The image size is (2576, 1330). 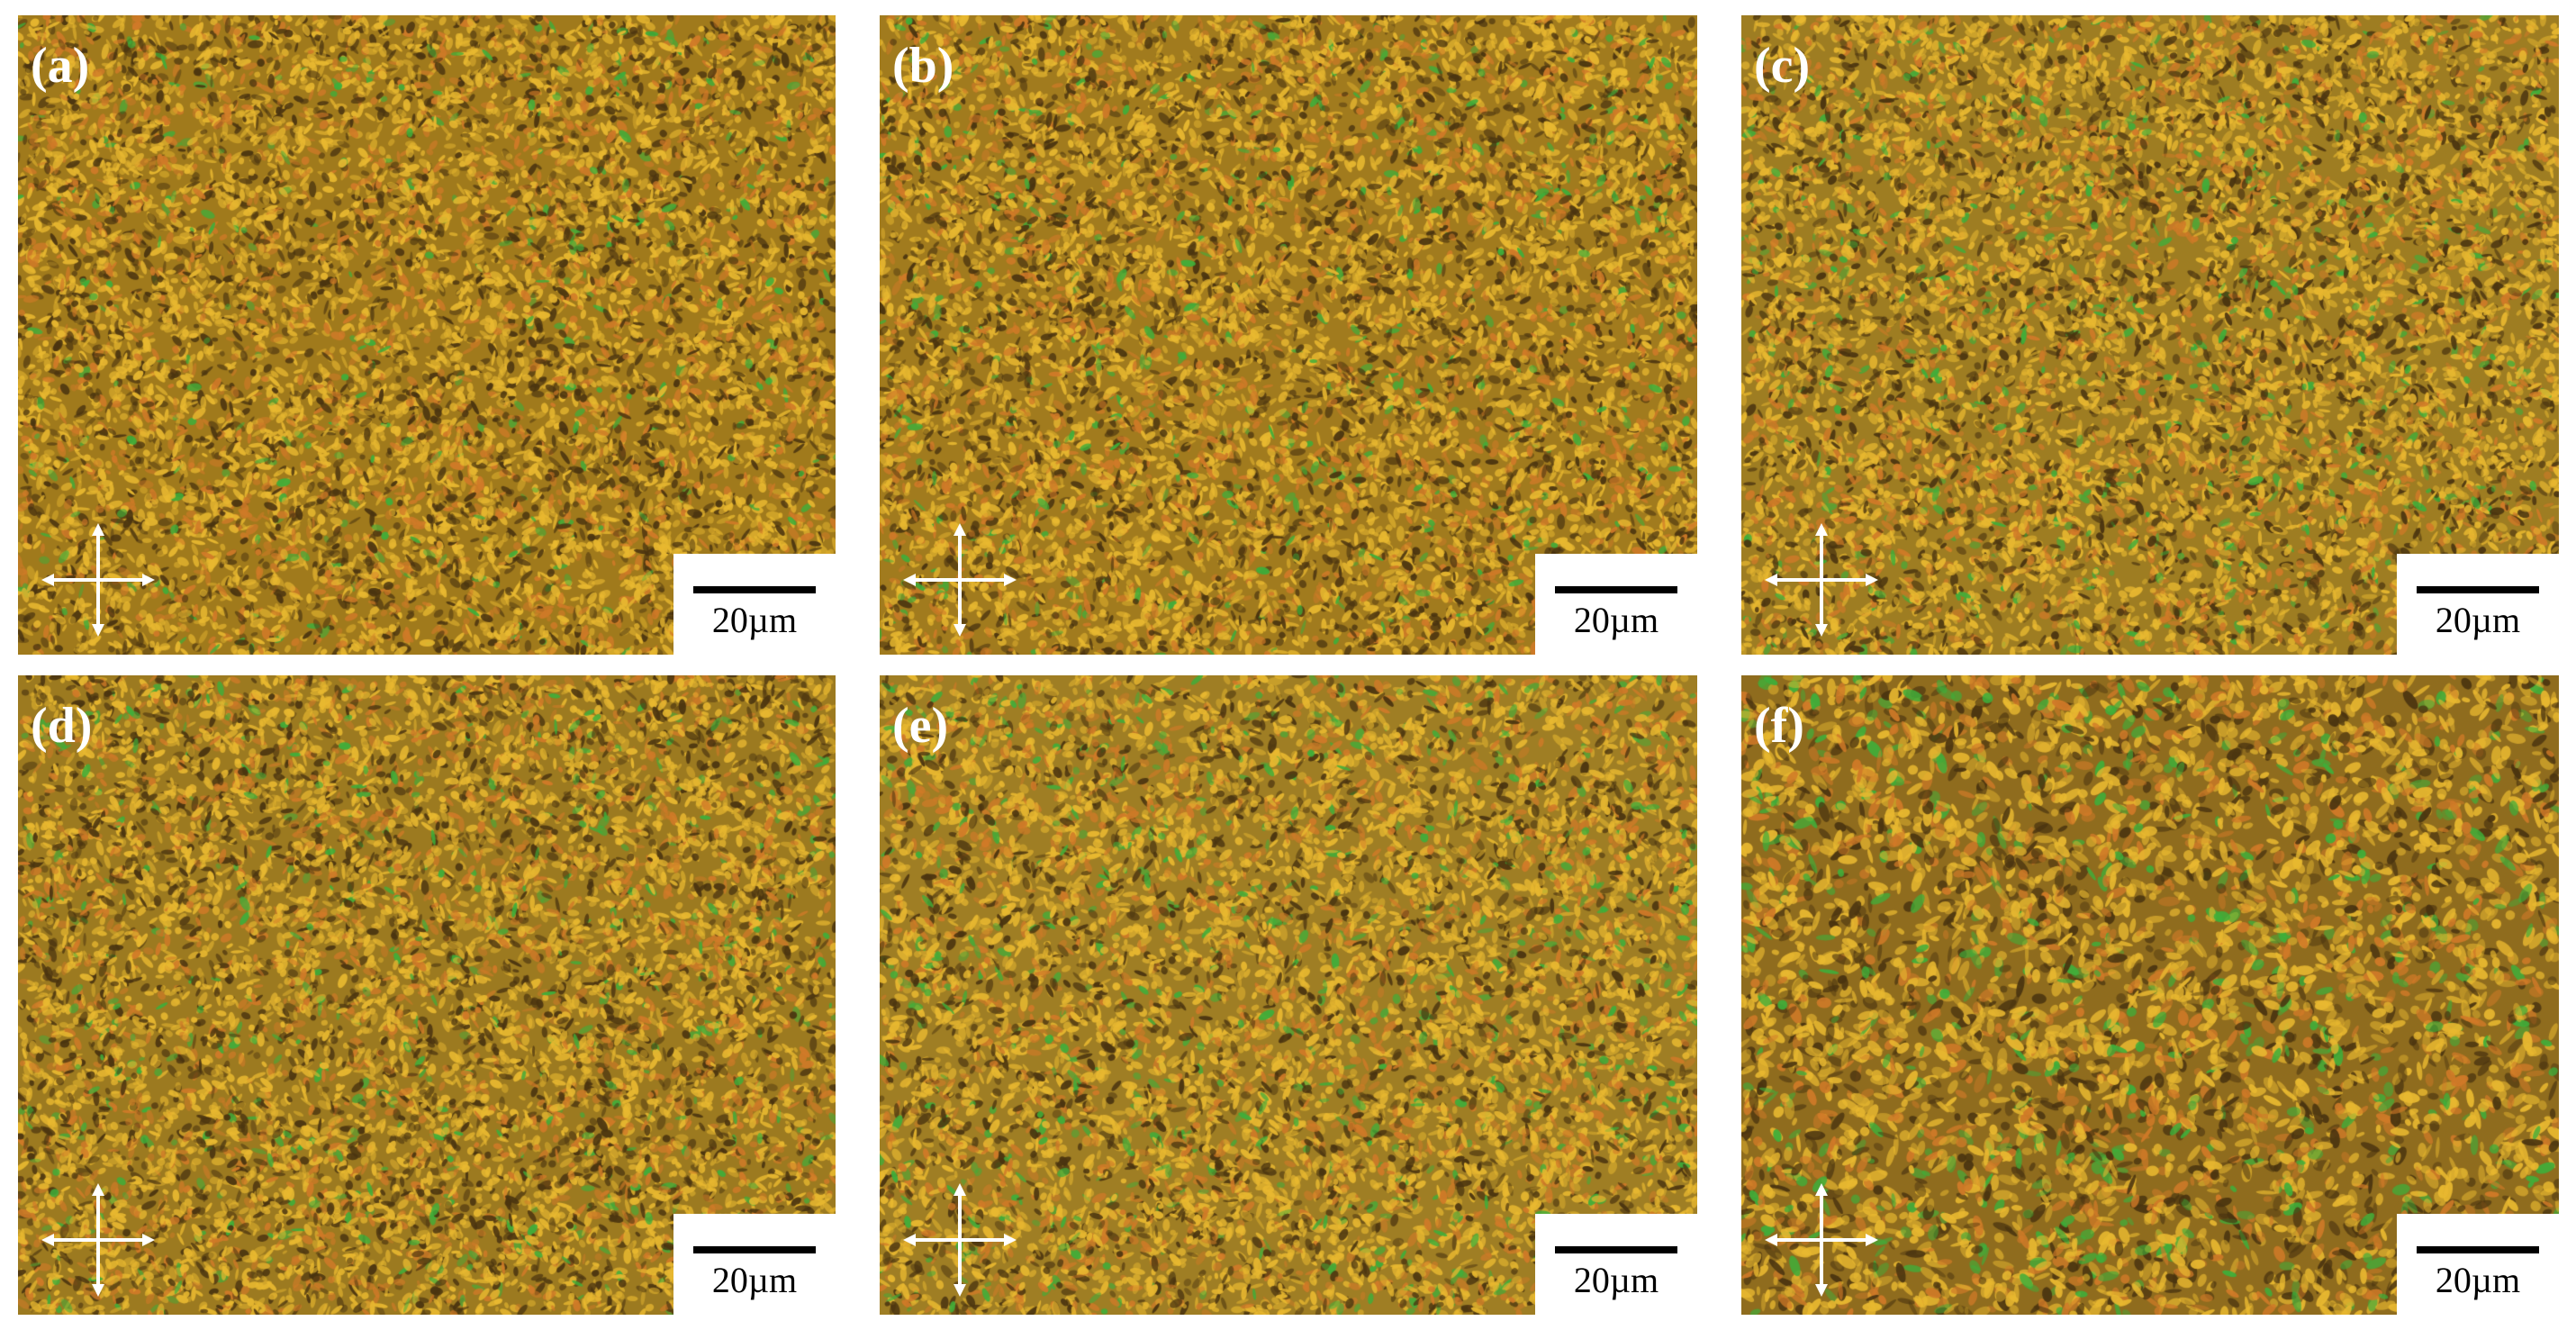 I want to click on panel-label: (e), so click(x=920, y=726).